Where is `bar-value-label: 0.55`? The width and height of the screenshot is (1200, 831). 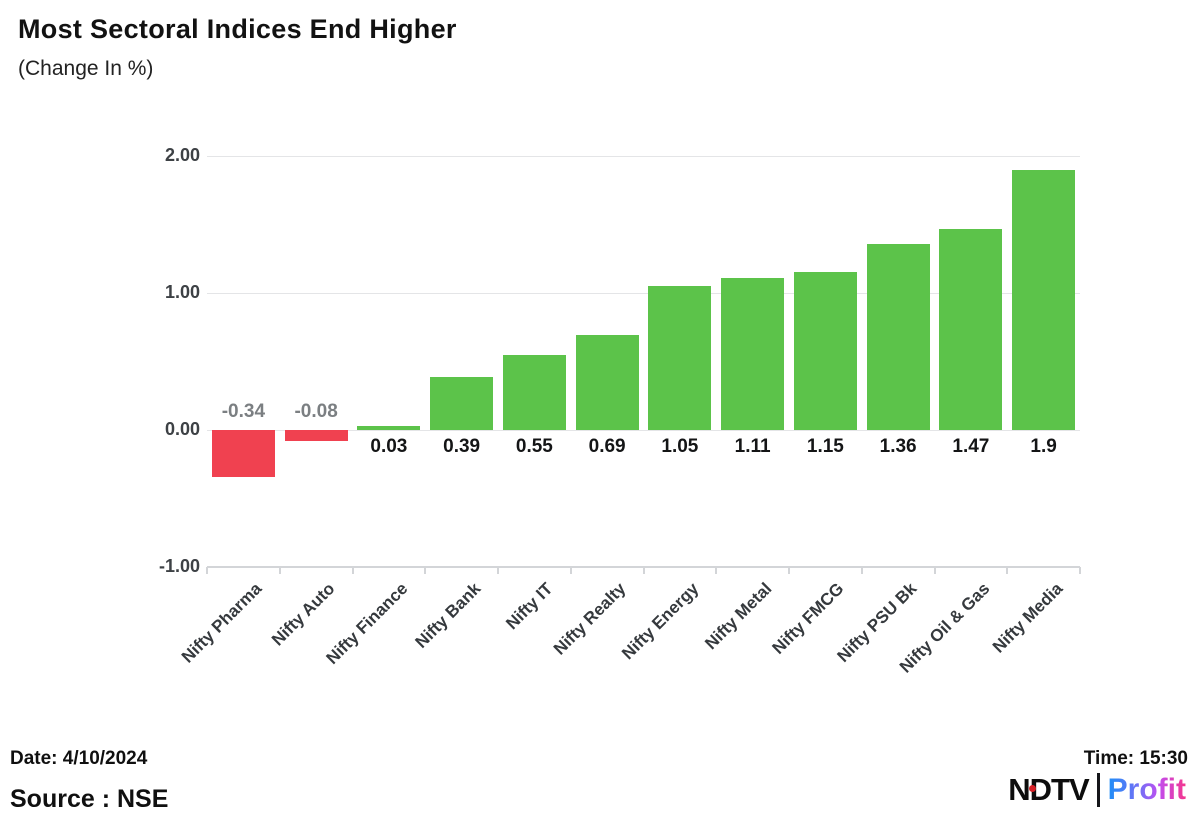 bar-value-label: 0.55 is located at coordinates (534, 446).